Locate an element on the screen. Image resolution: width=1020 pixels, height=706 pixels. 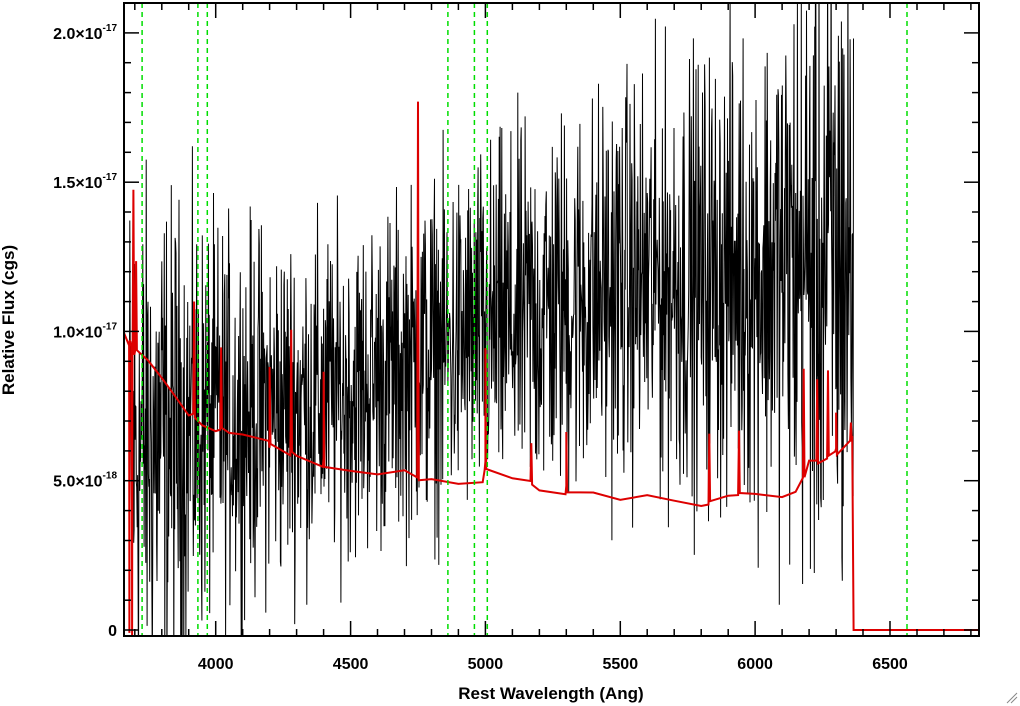
y-axis-label: Relative Flux (cgs) is located at coordinates (9, 320).